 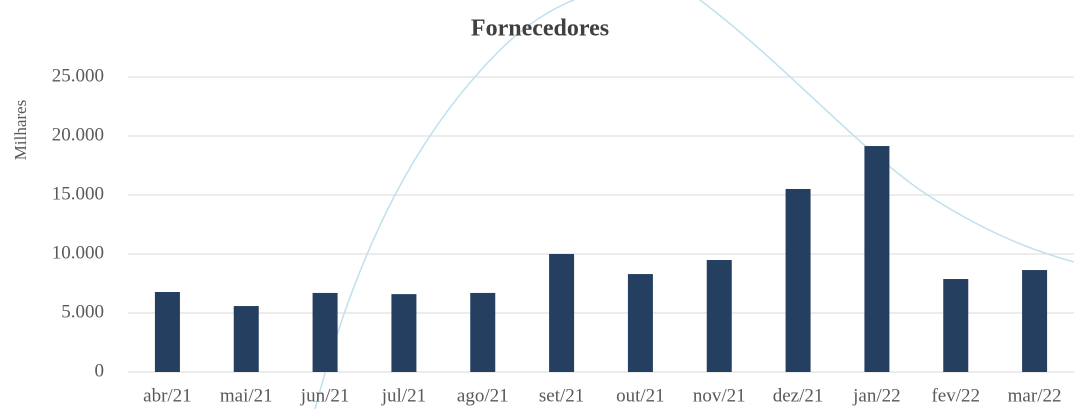 I want to click on y-tick-label: 0, so click(x=100, y=370).